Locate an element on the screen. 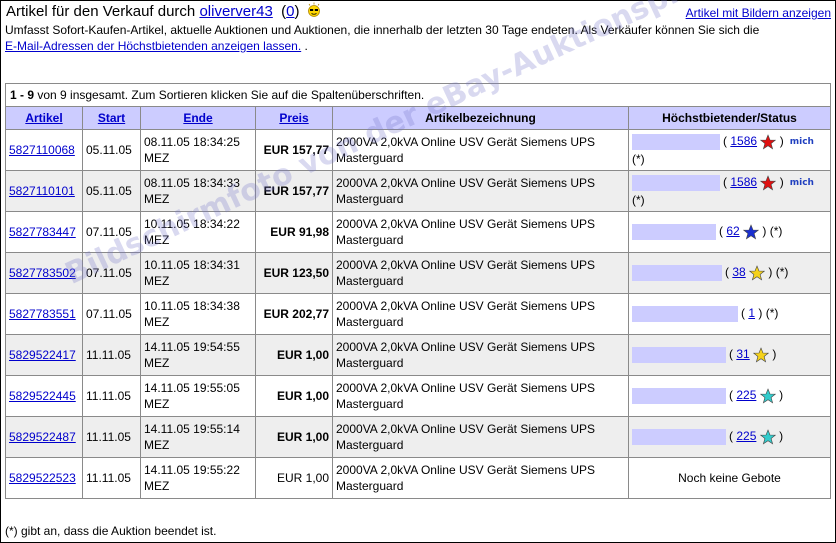 This screenshot has height=543, width=836. feedback-rating-link: 62 is located at coordinates (733, 231).